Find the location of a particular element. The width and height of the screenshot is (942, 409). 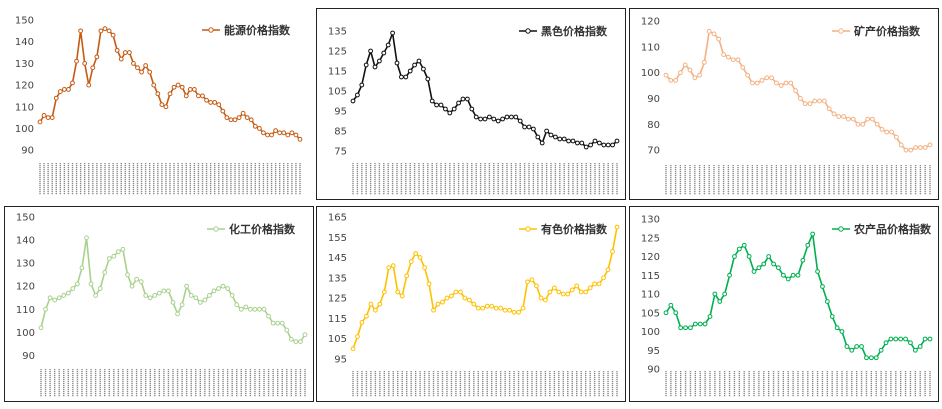

y-tick-label-115: 115 is located at coordinates (337, 72).